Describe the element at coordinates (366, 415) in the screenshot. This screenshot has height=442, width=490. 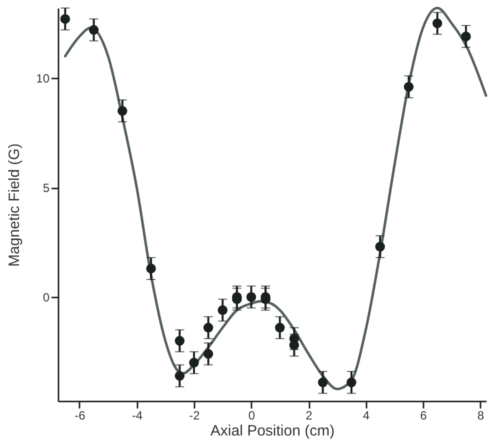
I see `x-tick-label: 4` at that location.